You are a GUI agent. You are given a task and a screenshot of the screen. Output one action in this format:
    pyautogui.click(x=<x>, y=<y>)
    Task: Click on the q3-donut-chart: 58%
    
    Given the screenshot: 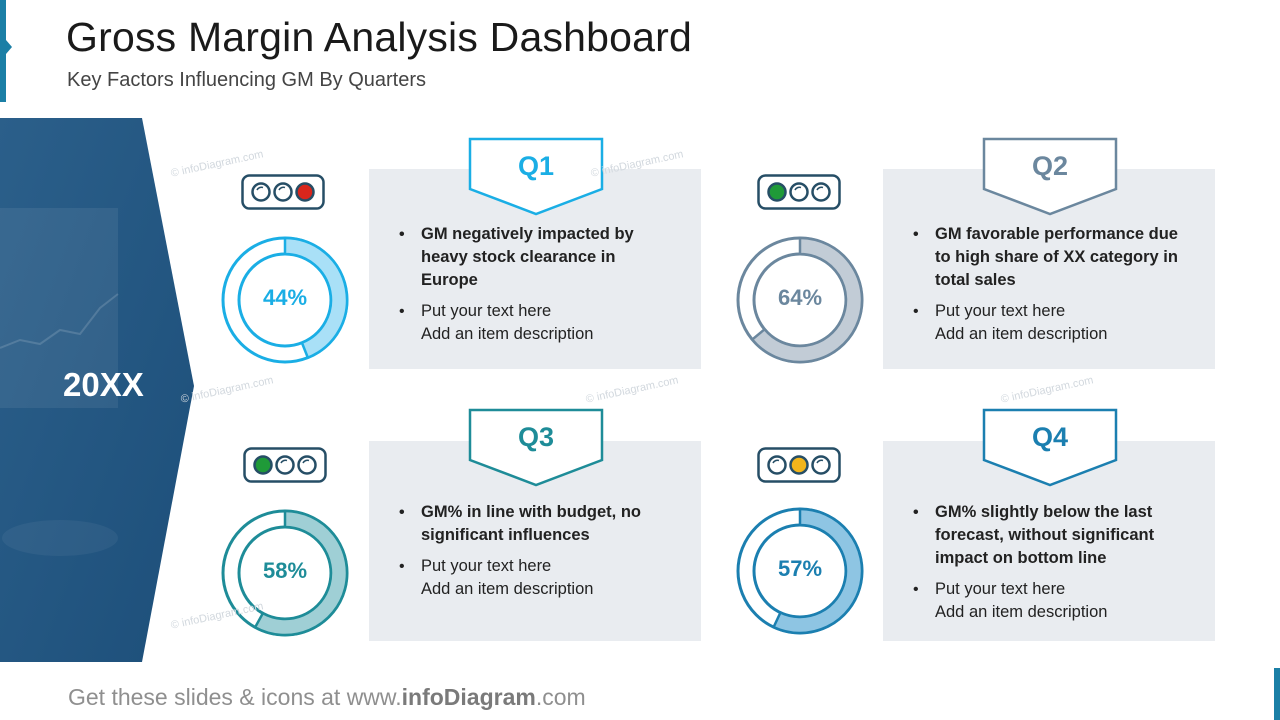 What is the action you would take?
    pyautogui.click(x=285, y=573)
    